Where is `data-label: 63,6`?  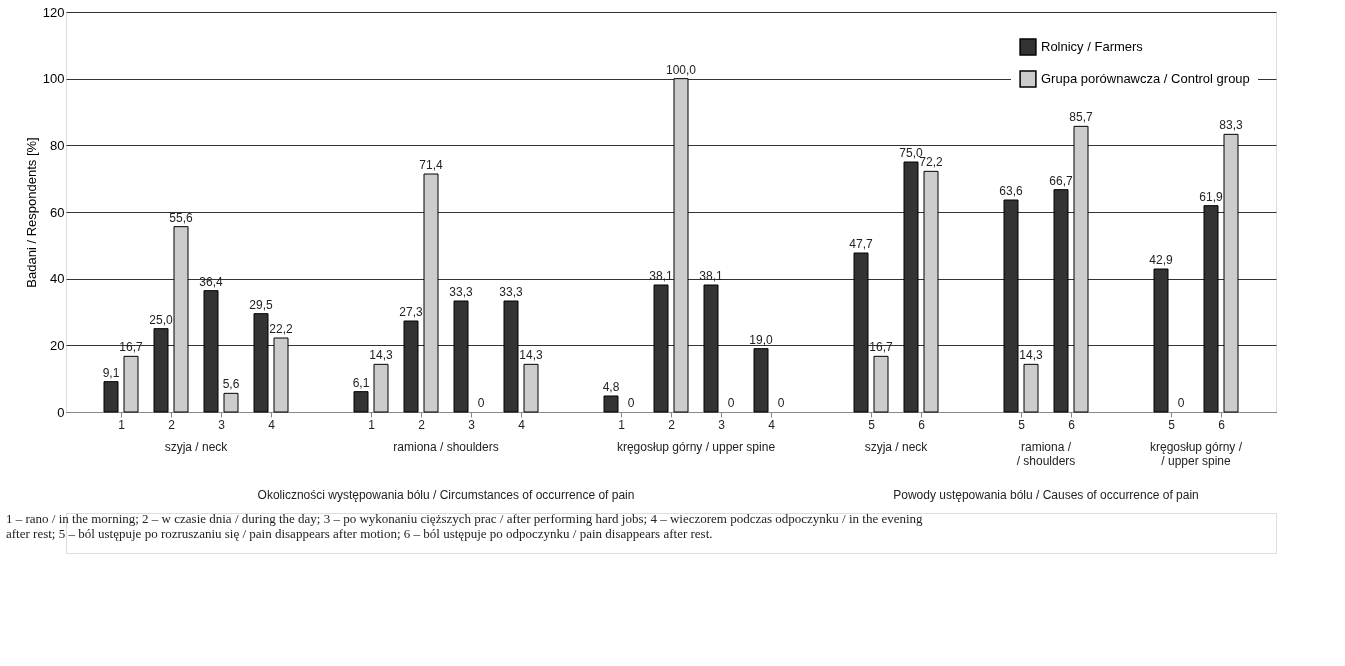
data-label: 63,6 is located at coordinates (1011, 191).